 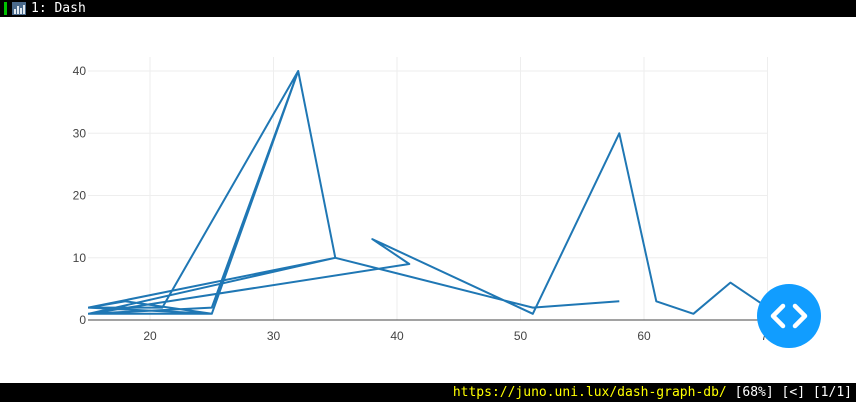 I want to click on tab-indicator, so click(x=5, y=8).